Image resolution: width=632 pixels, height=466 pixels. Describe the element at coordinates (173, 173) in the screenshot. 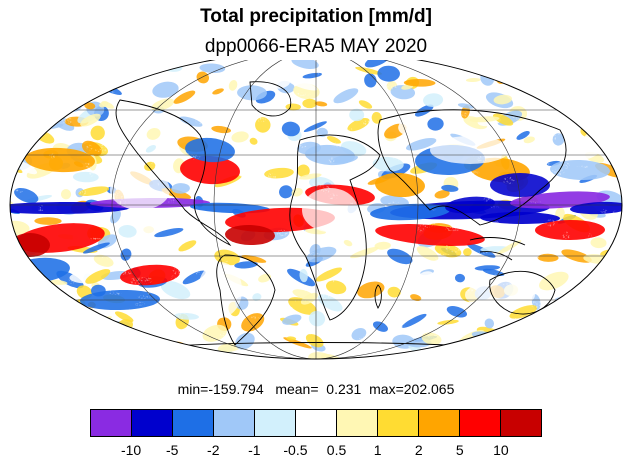

I see `north-america-coastline` at that location.